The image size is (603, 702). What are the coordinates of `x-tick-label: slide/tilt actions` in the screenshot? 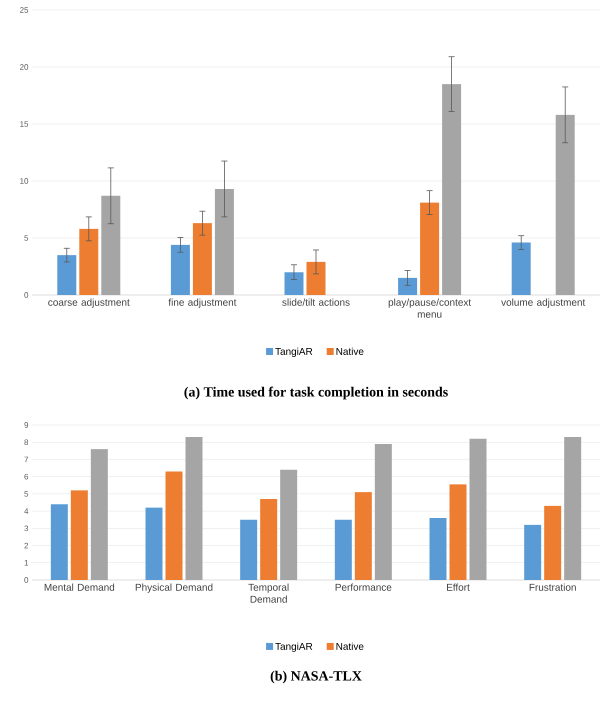 It's located at (316, 302).